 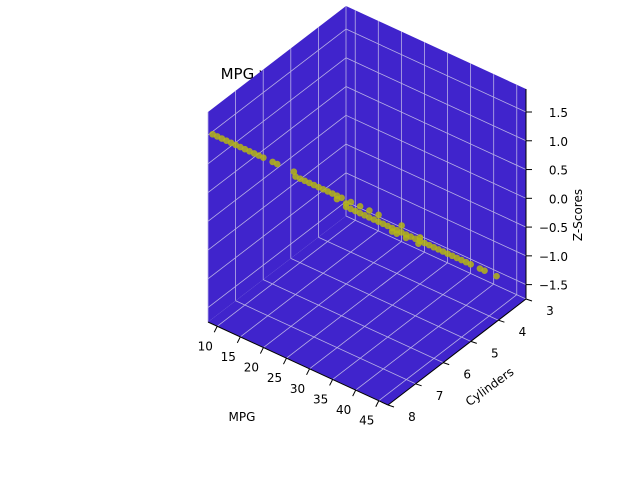 What do you see at coordinates (228, 357) in the screenshot?
I see `x-tick-label: 15` at bounding box center [228, 357].